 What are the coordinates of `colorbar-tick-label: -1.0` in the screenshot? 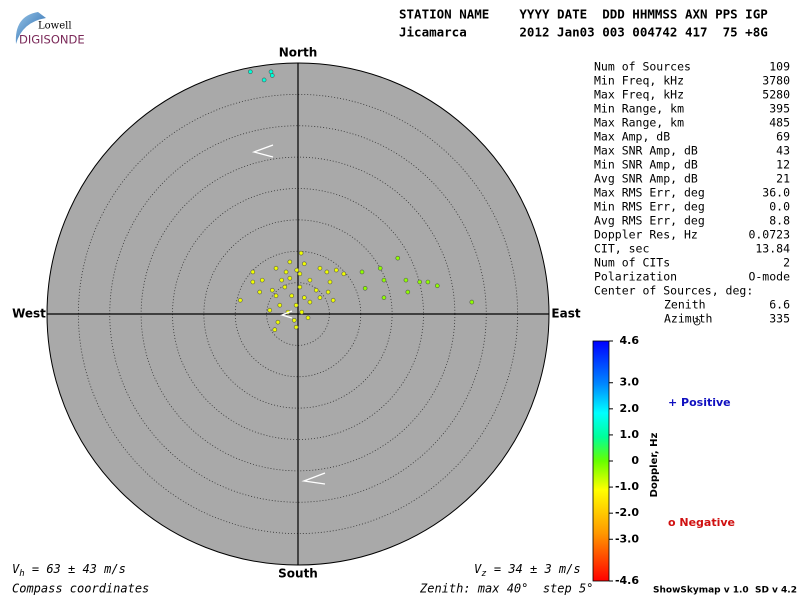 It's located at (627, 486).